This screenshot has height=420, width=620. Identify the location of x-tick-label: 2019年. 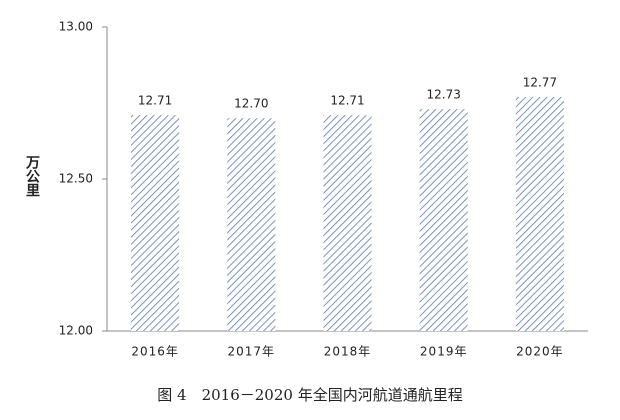
(444, 352).